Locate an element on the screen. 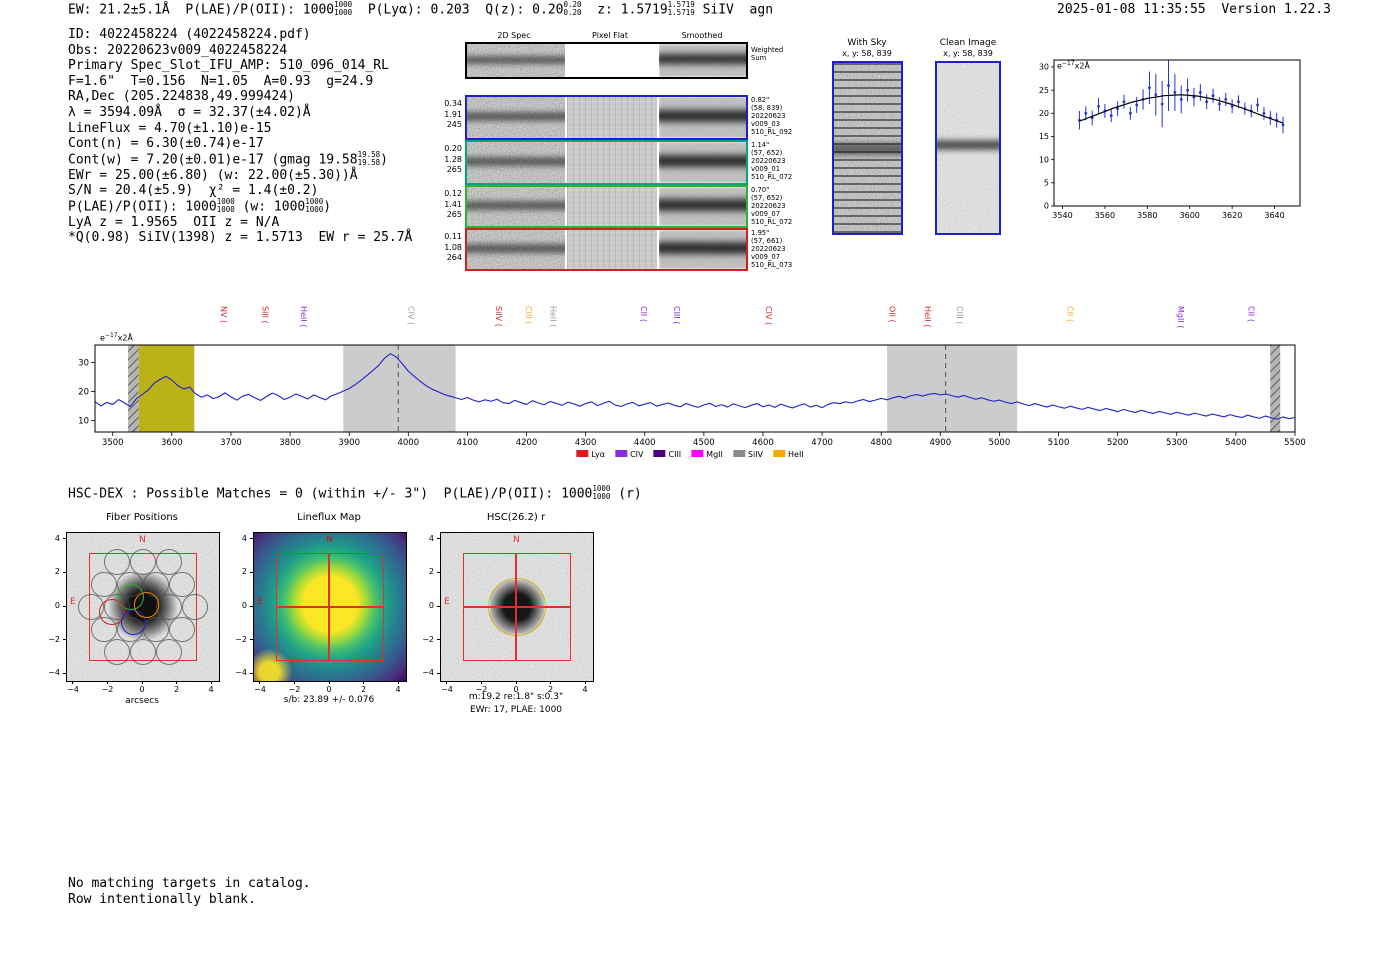 This screenshot has height=953, width=1400. svg-text: 5500 is located at coordinates (1295, 443).